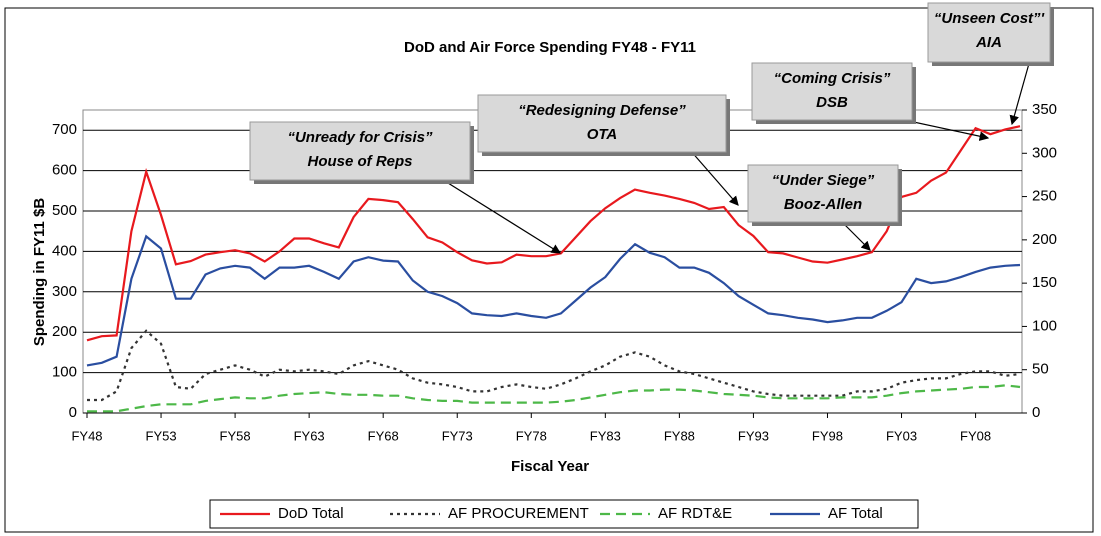 This screenshot has height=536, width=1101. What do you see at coordinates (1044, 109) in the screenshot?
I see `y2-tick-label: 350` at bounding box center [1044, 109].